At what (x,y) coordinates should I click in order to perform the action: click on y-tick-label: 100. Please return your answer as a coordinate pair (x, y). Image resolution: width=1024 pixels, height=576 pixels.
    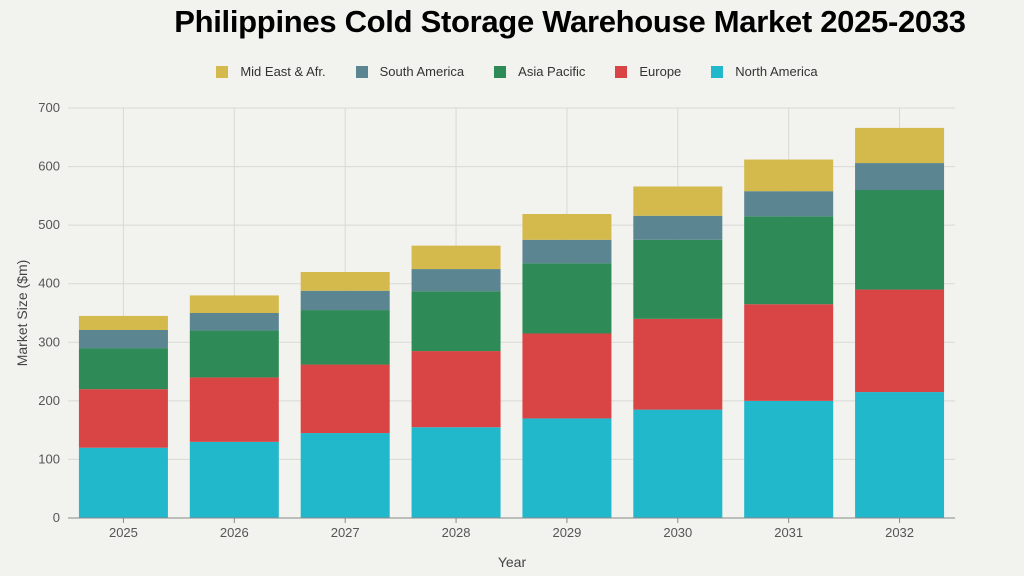
    Looking at the image, I should click on (49, 458).